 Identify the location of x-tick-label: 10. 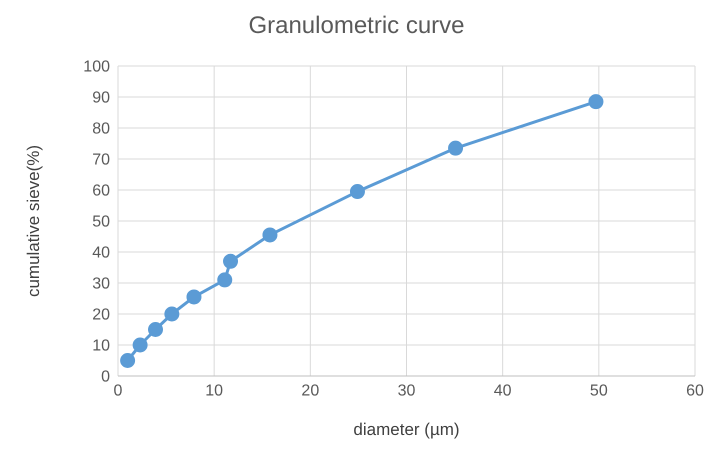
(214, 391).